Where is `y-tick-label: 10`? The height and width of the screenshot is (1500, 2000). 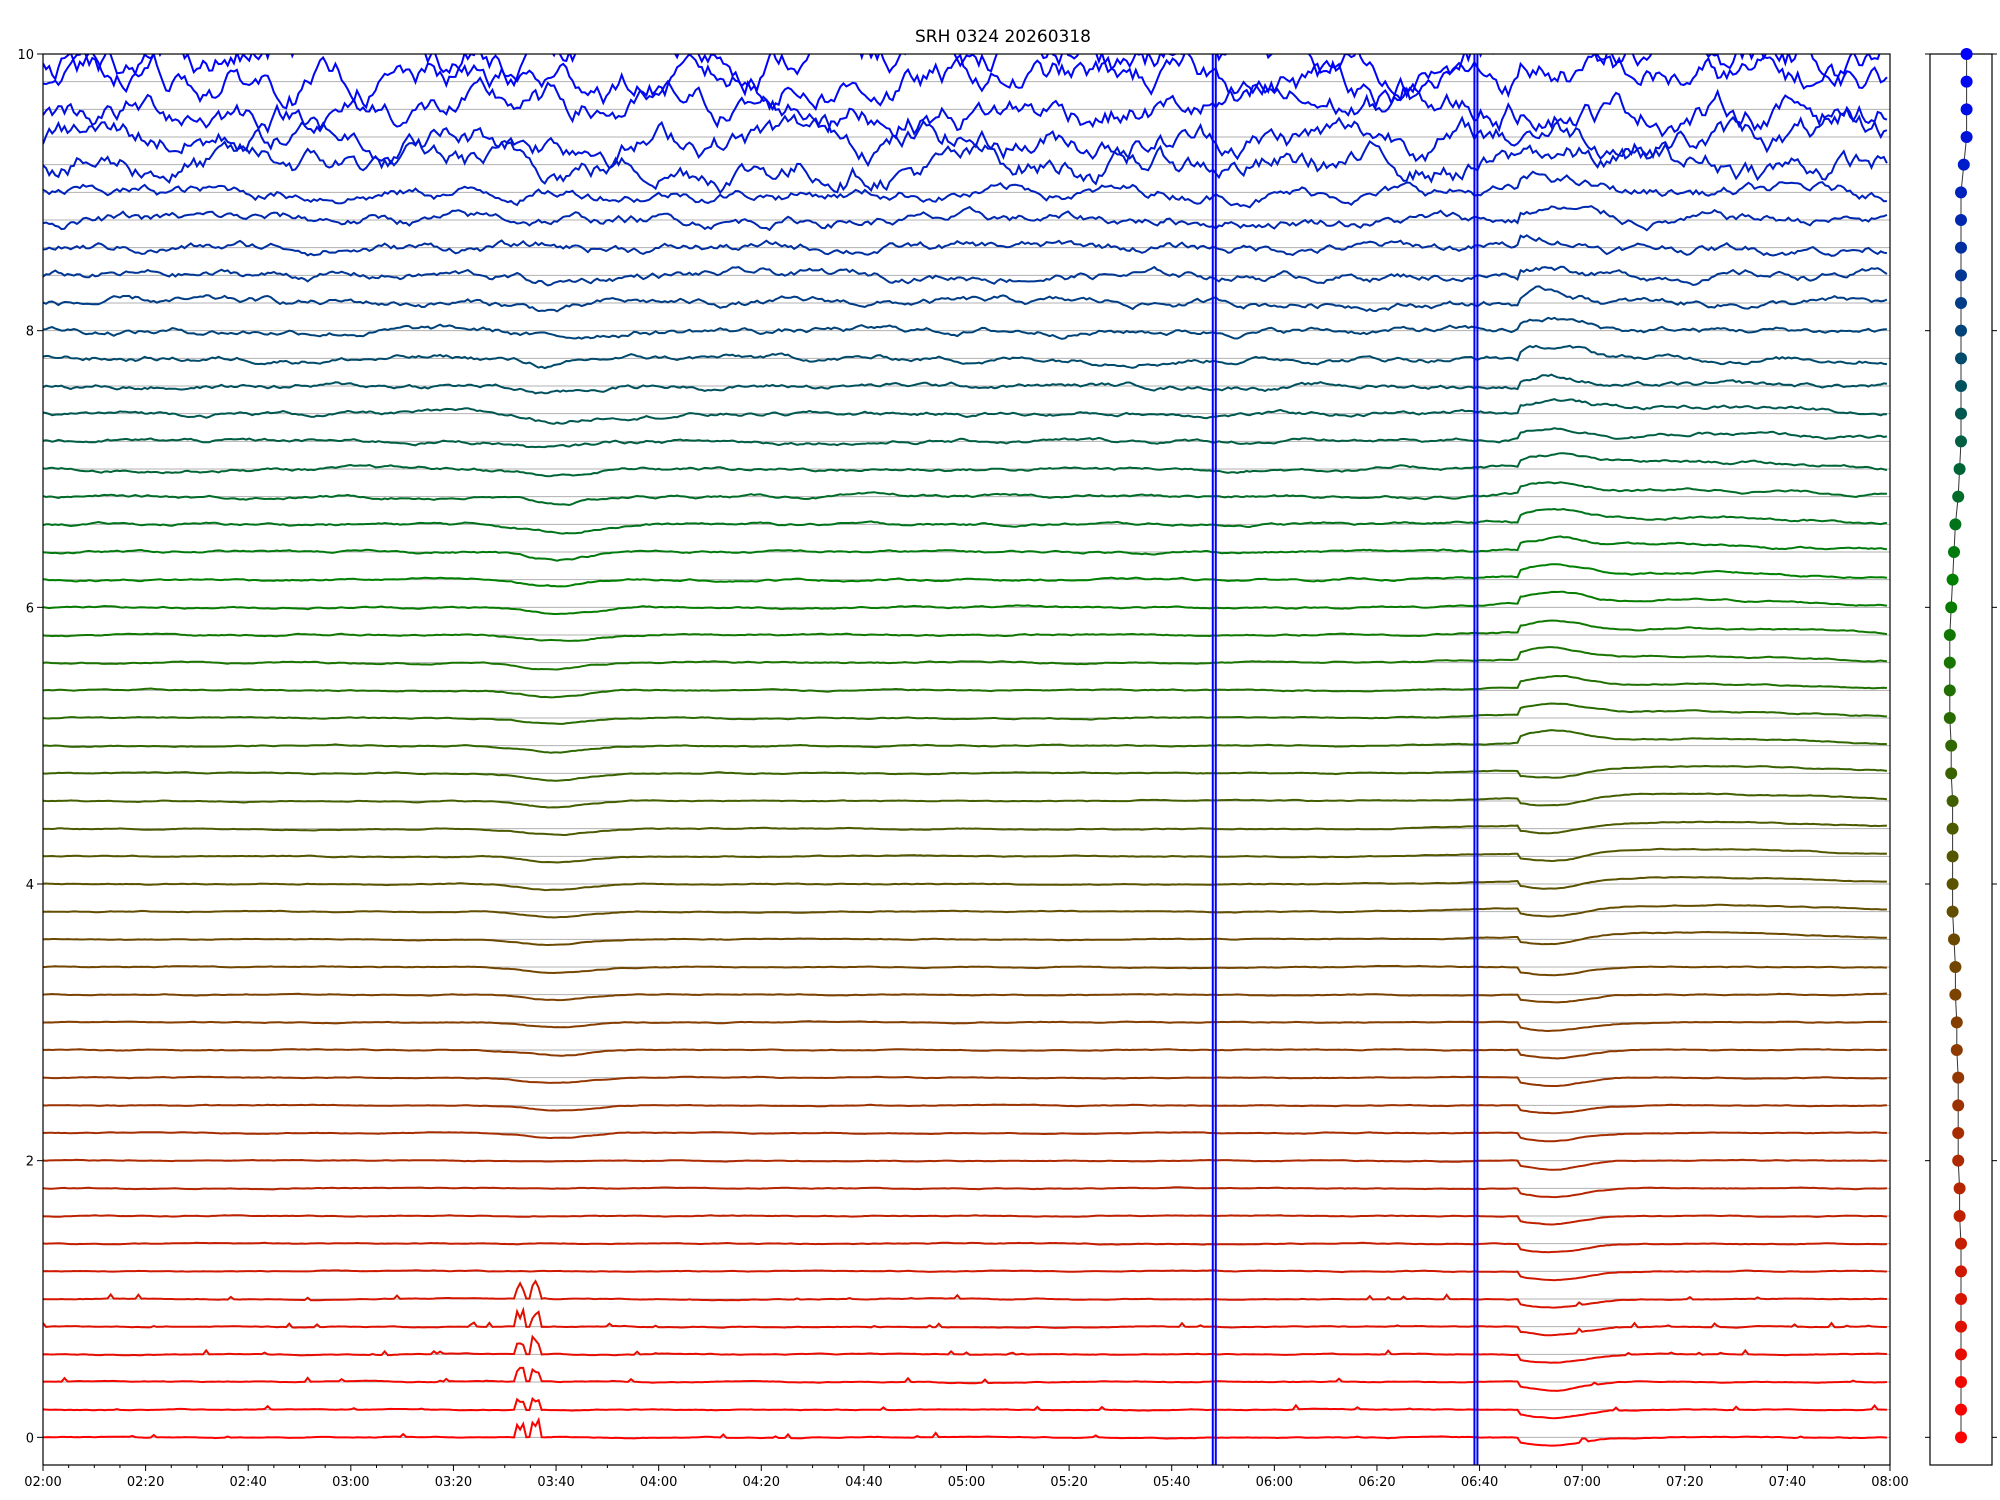
y-tick-label: 10 is located at coordinates (25, 55).